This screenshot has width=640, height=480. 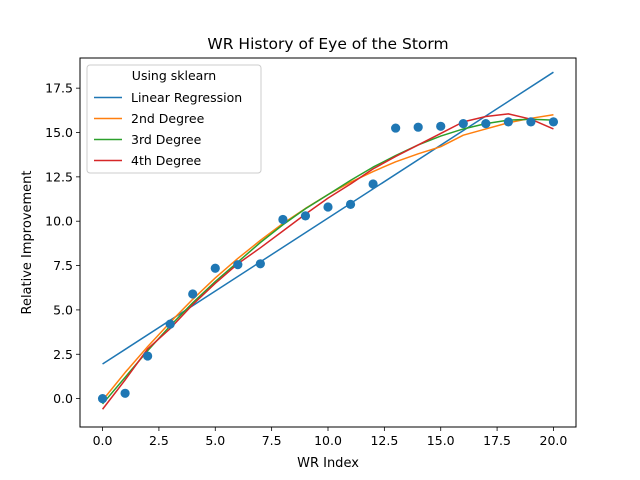 What do you see at coordinates (328, 463) in the screenshot?
I see `x-axis-label: WR Index` at bounding box center [328, 463].